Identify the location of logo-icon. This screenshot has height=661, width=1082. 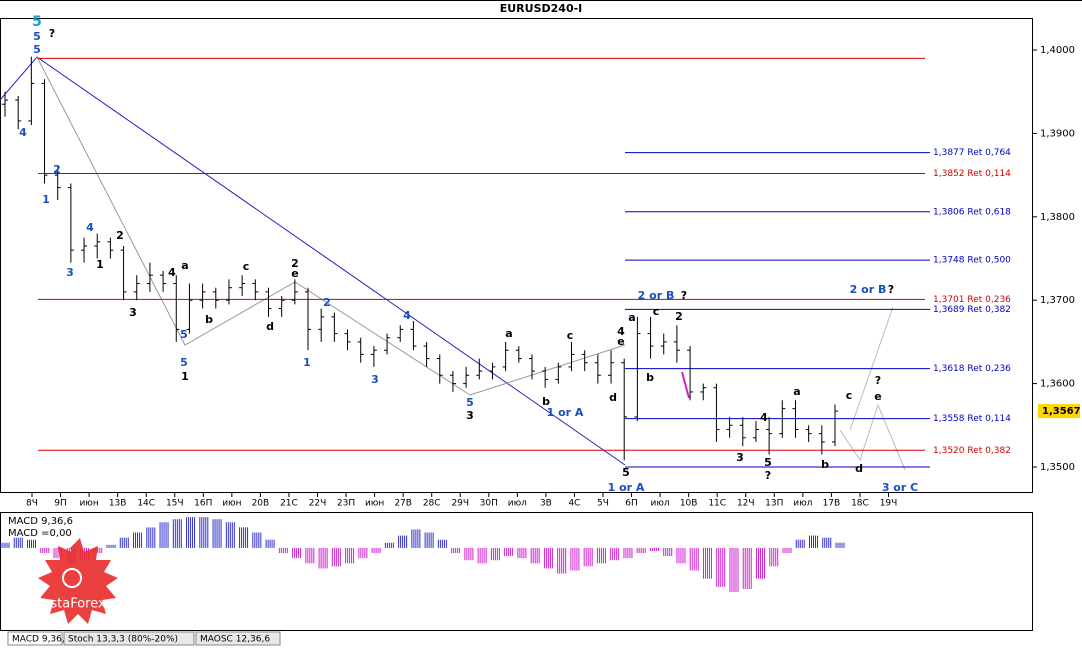
(72, 578).